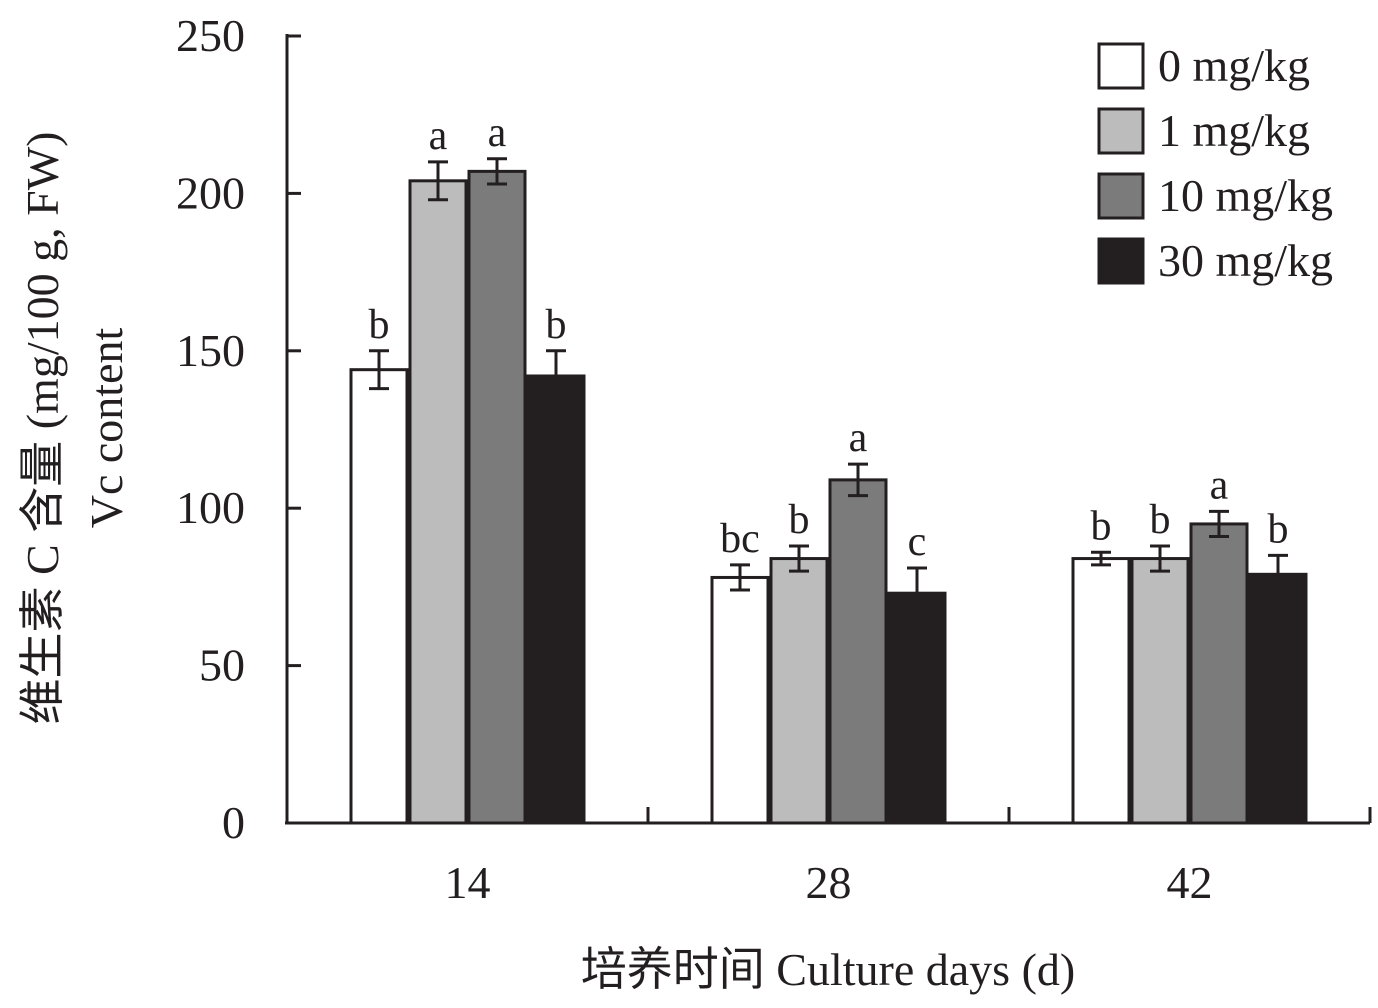  What do you see at coordinates (1245, 195) in the screenshot?
I see `legend-label: 10 mg/kg` at bounding box center [1245, 195].